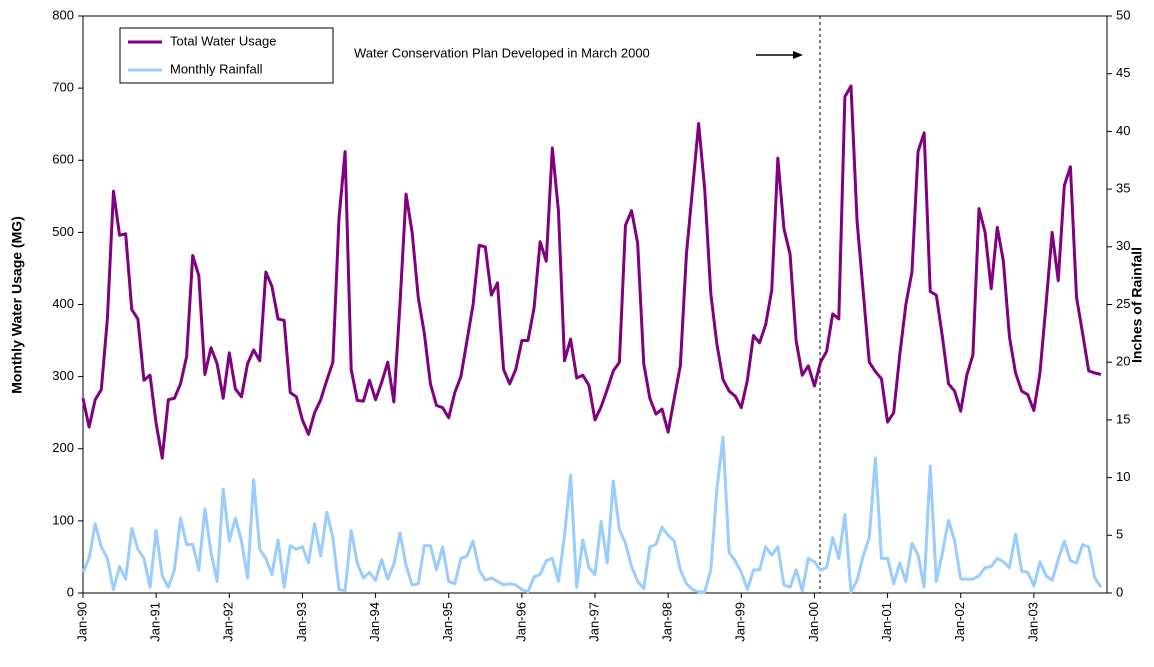  Describe the element at coordinates (1123, 188) in the screenshot. I see `y2-tick-label: 35` at that location.